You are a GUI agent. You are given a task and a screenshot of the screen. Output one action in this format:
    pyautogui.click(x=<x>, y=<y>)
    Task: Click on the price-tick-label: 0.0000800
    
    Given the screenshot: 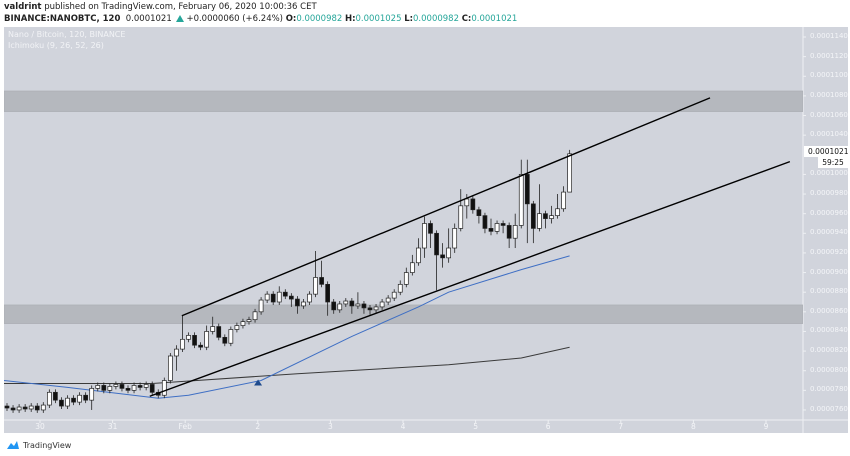 What is the action you would take?
    pyautogui.click(x=829, y=369)
    